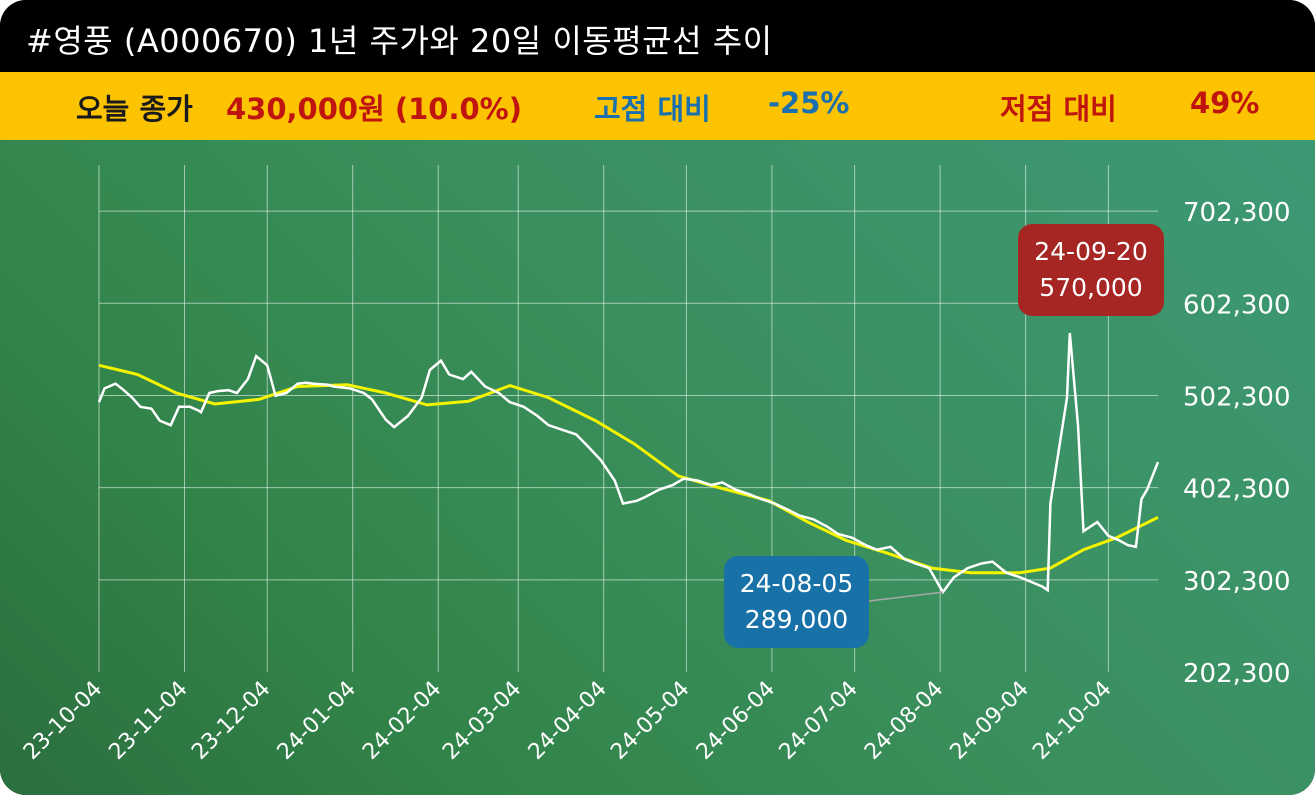 Image resolution: width=1315 pixels, height=795 pixels. Describe the element at coordinates (796, 583) in the screenshot. I see `low-callout-date: 24-08-05` at that location.